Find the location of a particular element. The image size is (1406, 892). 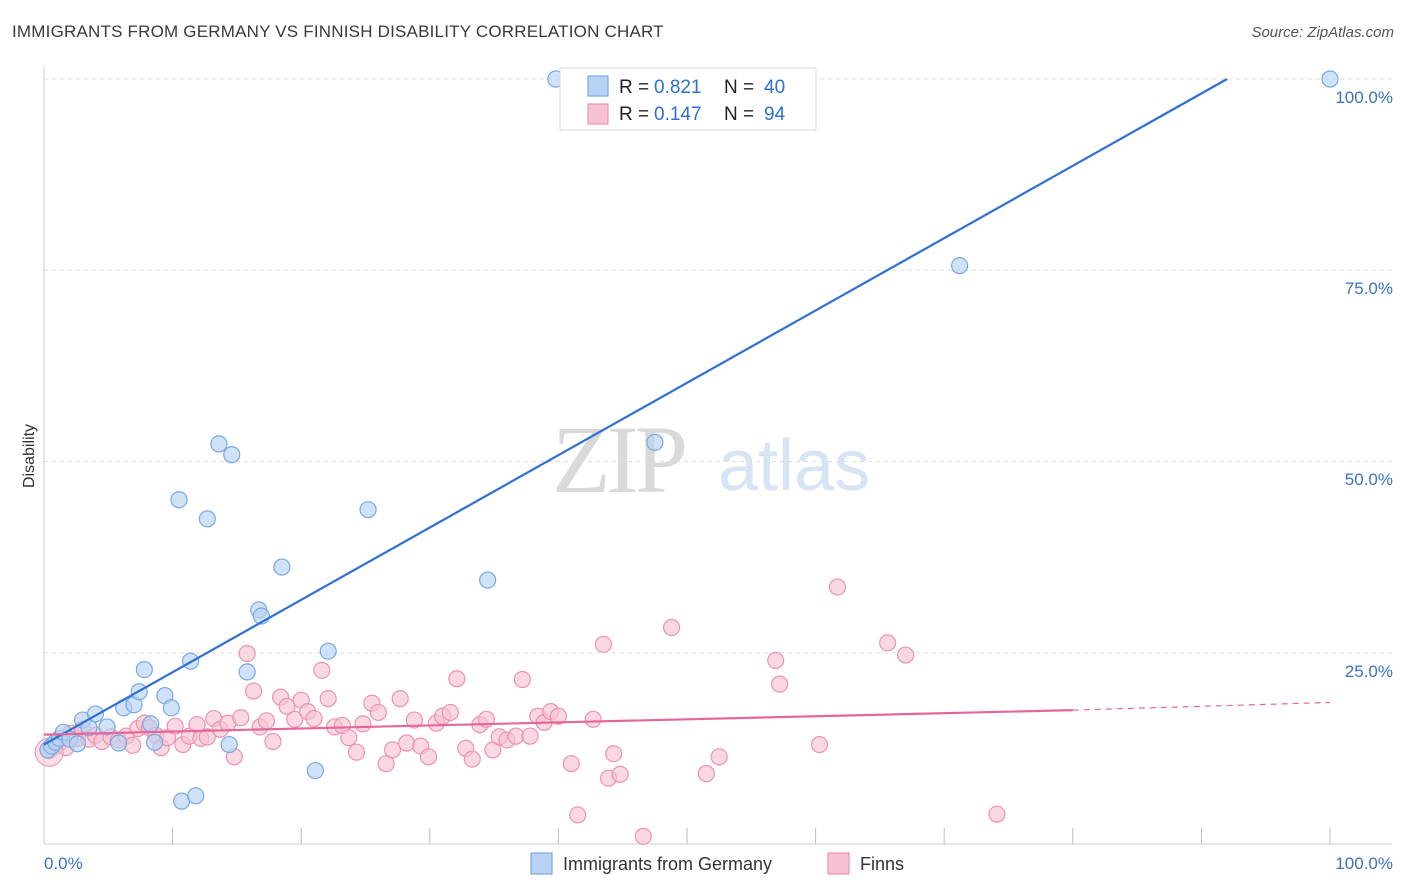

legend-n-value-finns: 94 is located at coordinates (775, 114).